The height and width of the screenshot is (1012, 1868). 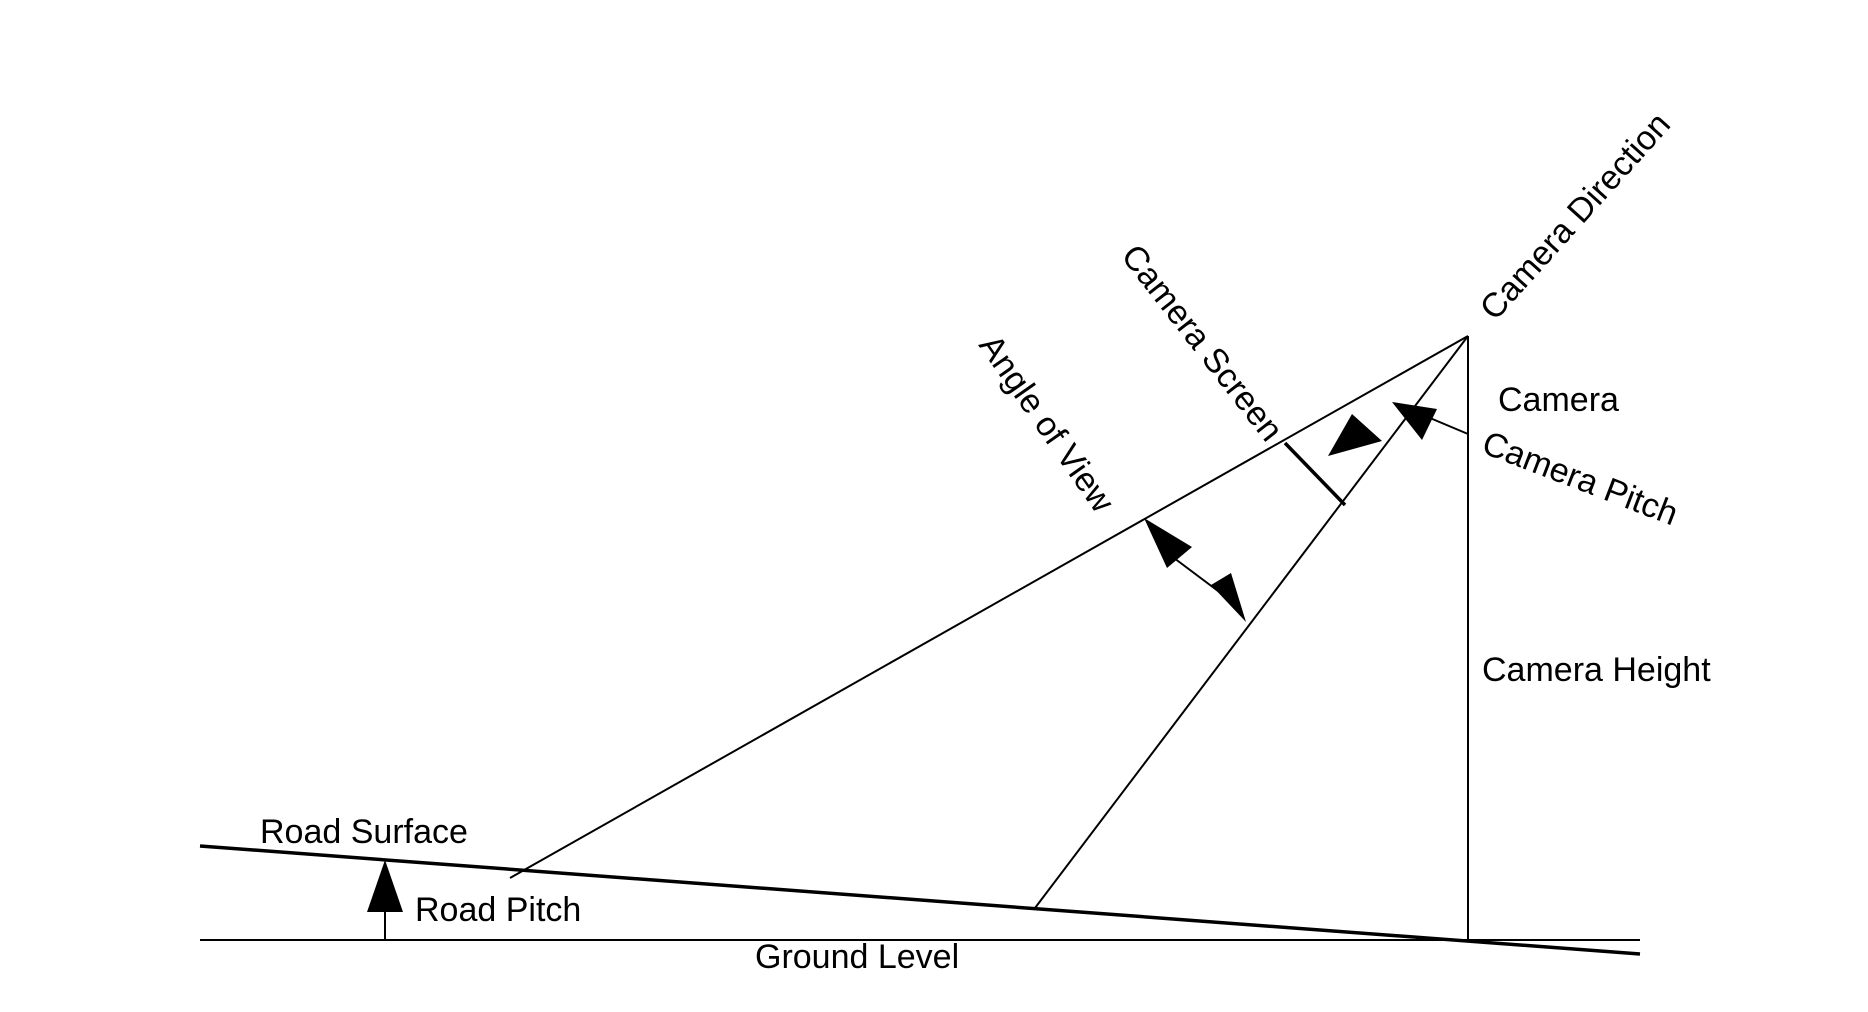 I want to click on camera-screen-arrowhead, so click(x=1355, y=435).